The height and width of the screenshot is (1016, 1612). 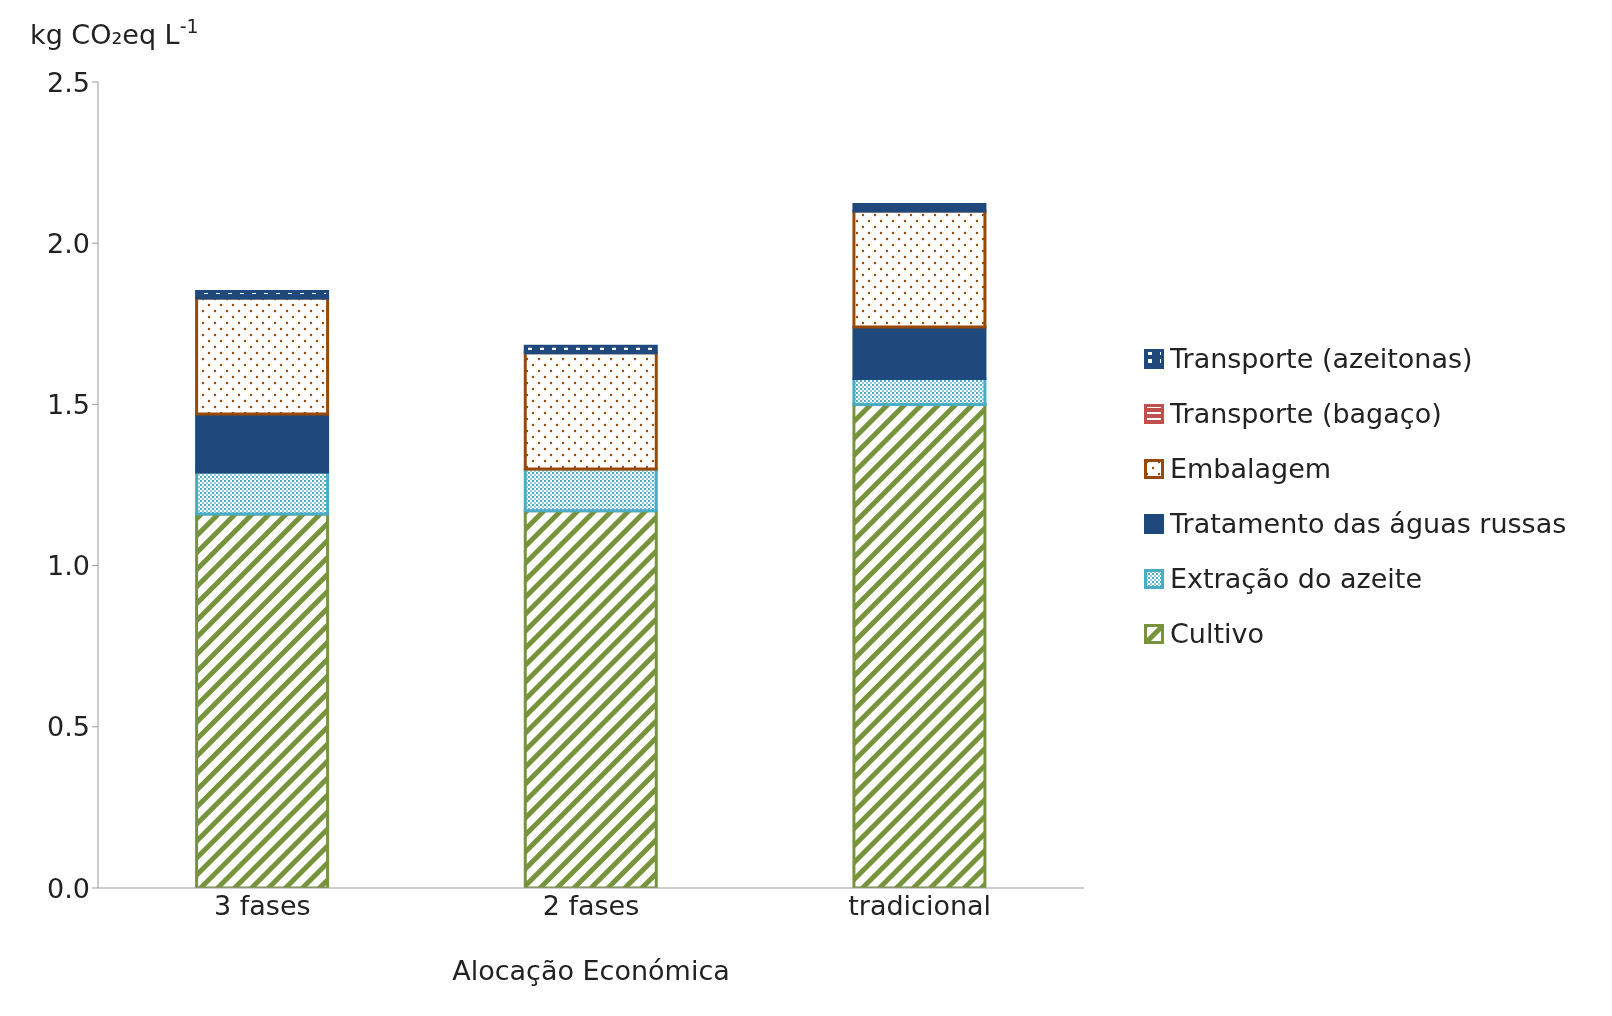 What do you see at coordinates (68, 566) in the screenshot?
I see `y-tick-label: 1.0` at bounding box center [68, 566].